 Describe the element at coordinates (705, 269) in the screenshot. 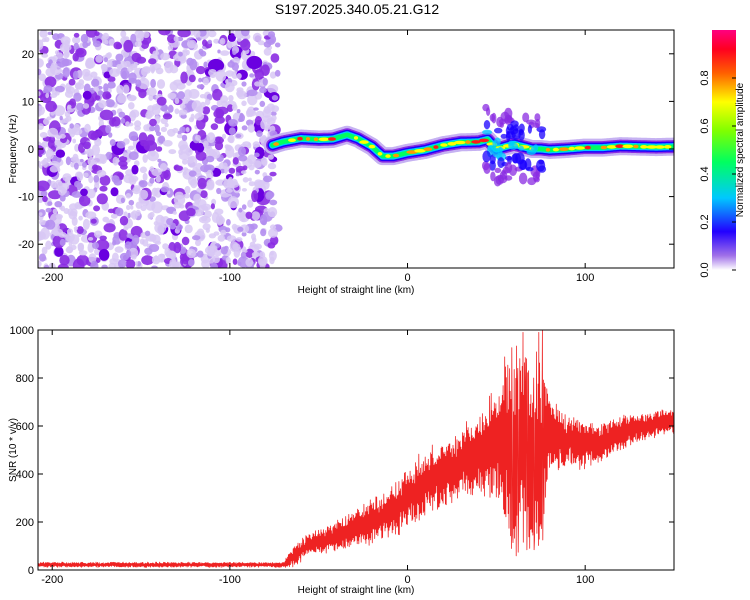

I see `colorbar-tick-label: 0.0` at that location.